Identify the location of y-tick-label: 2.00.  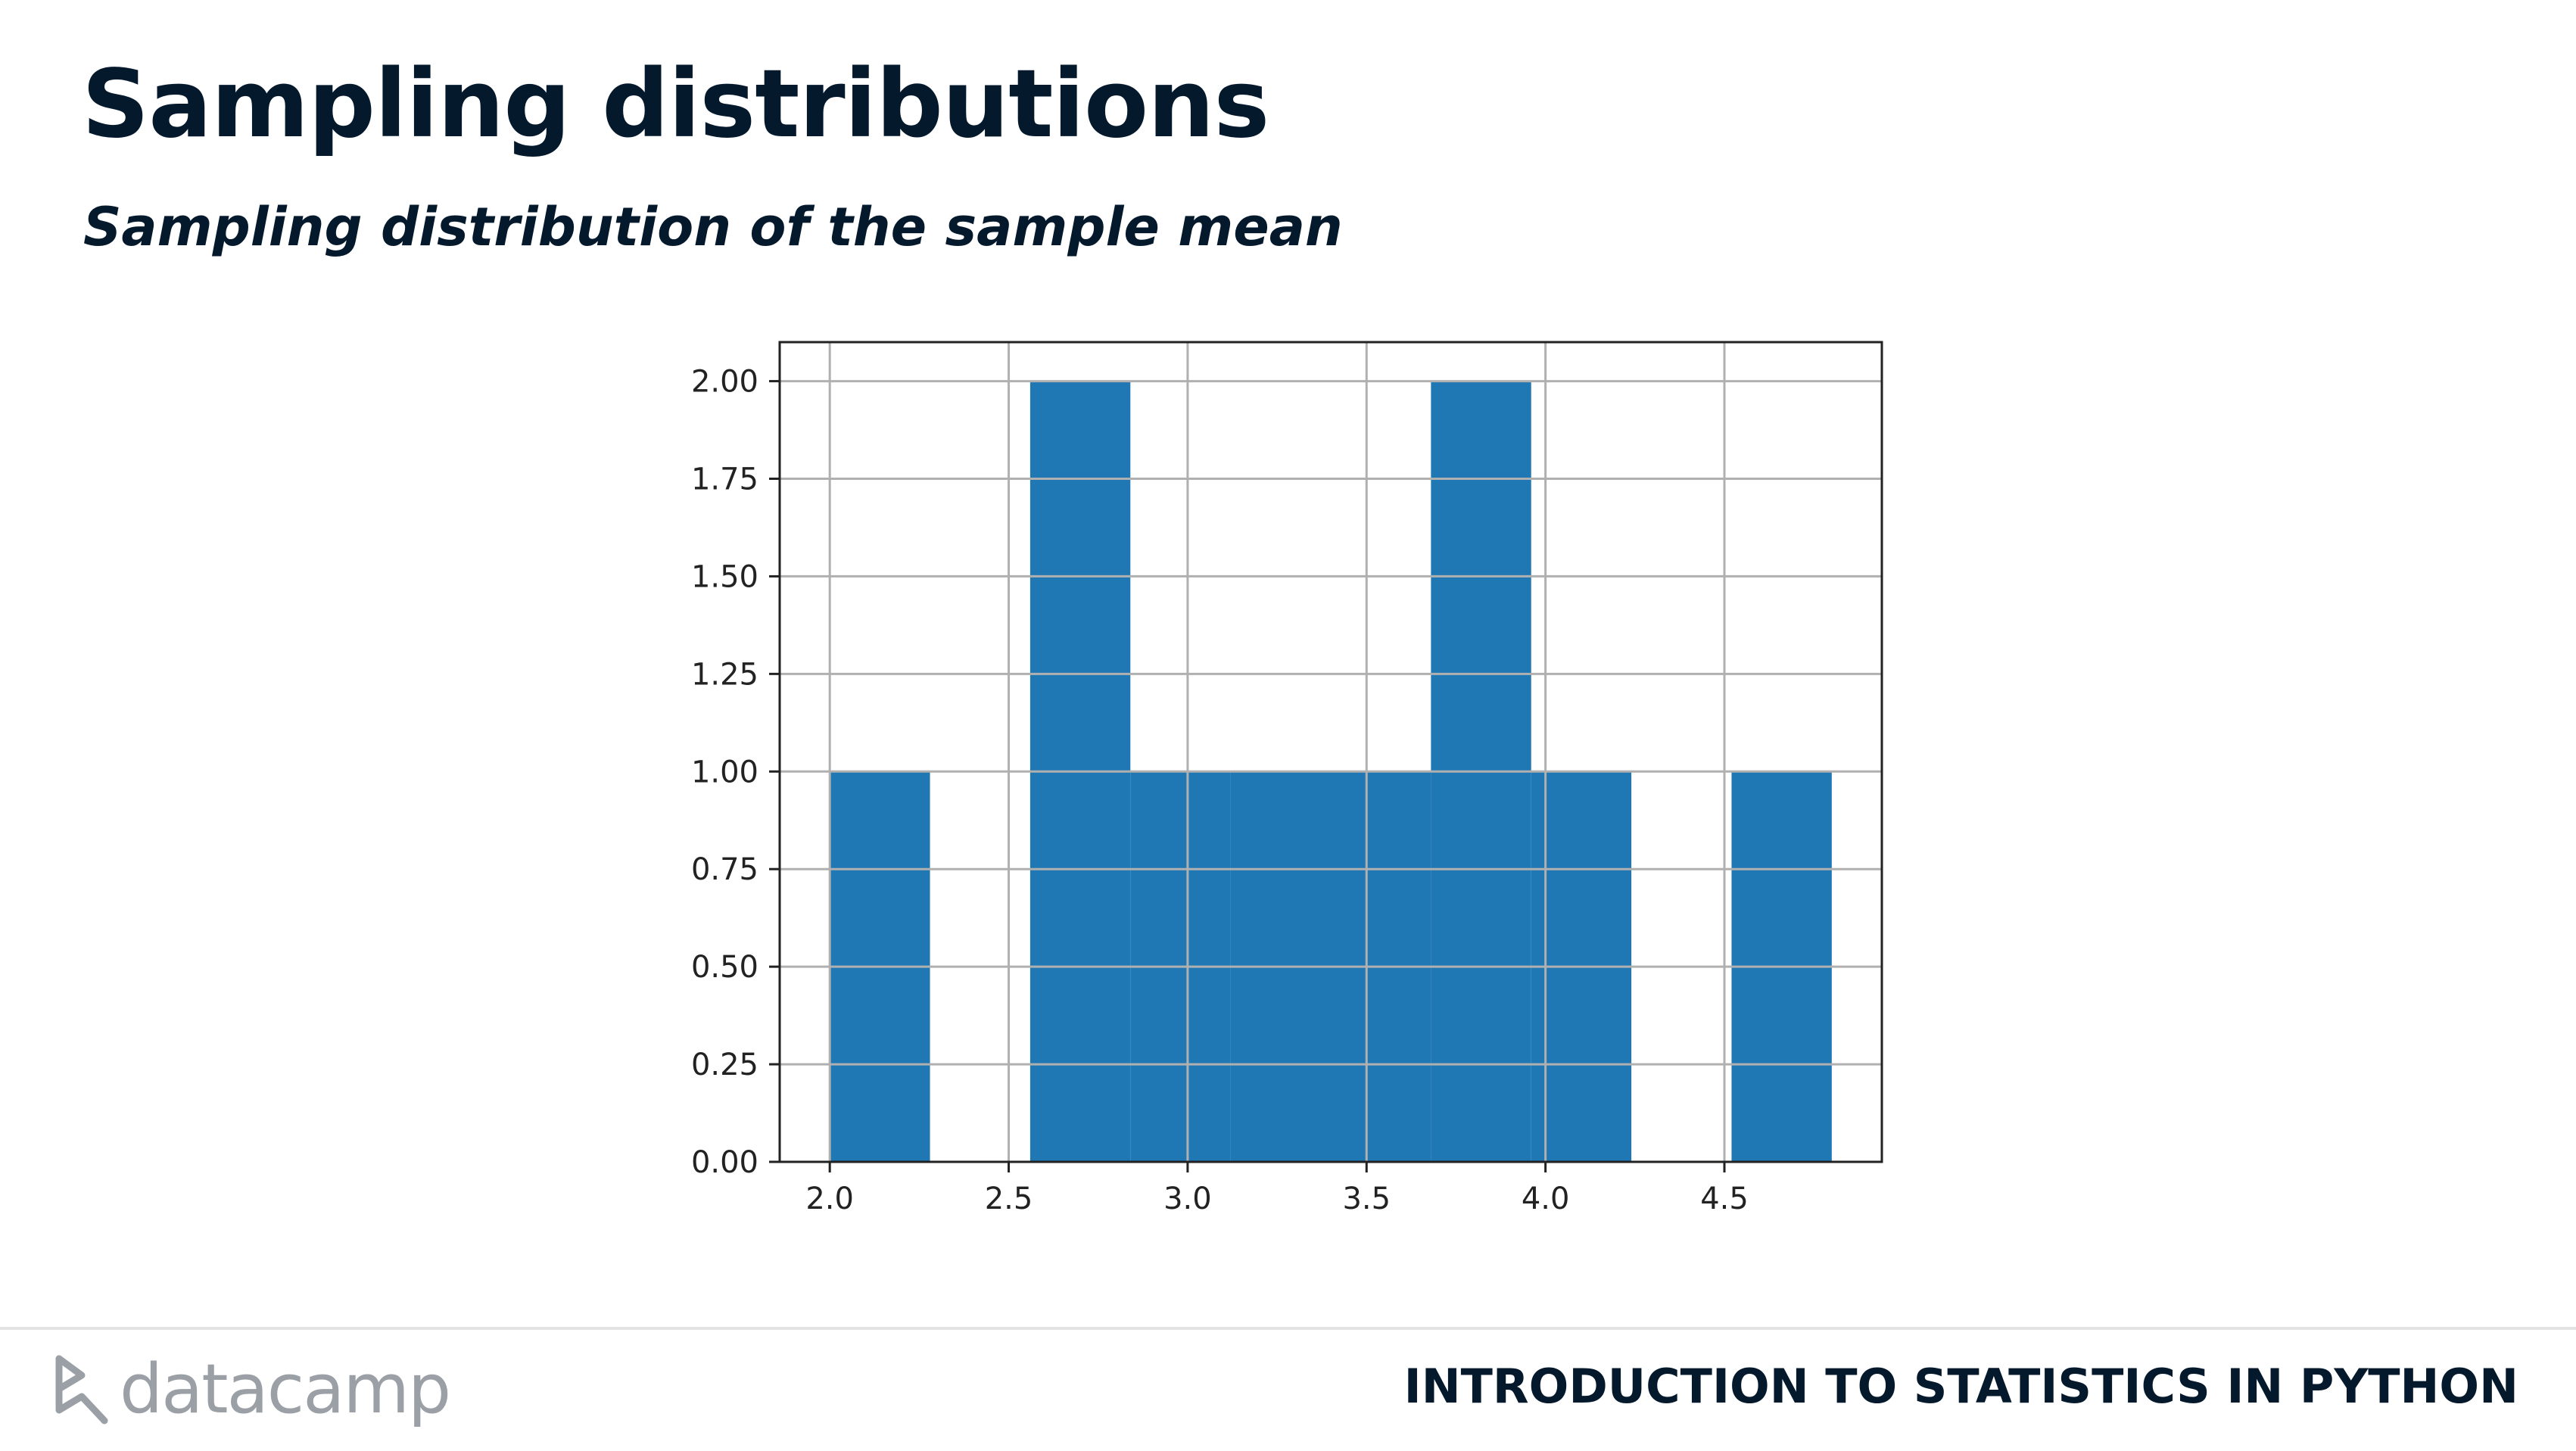
(724, 382).